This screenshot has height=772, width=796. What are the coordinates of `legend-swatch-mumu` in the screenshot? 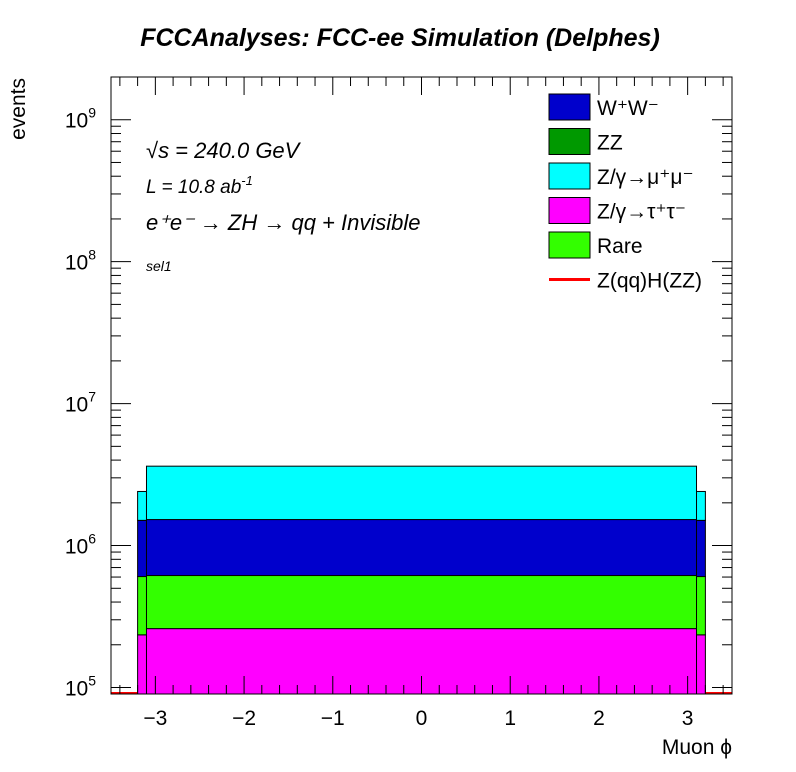 It's located at (569, 176).